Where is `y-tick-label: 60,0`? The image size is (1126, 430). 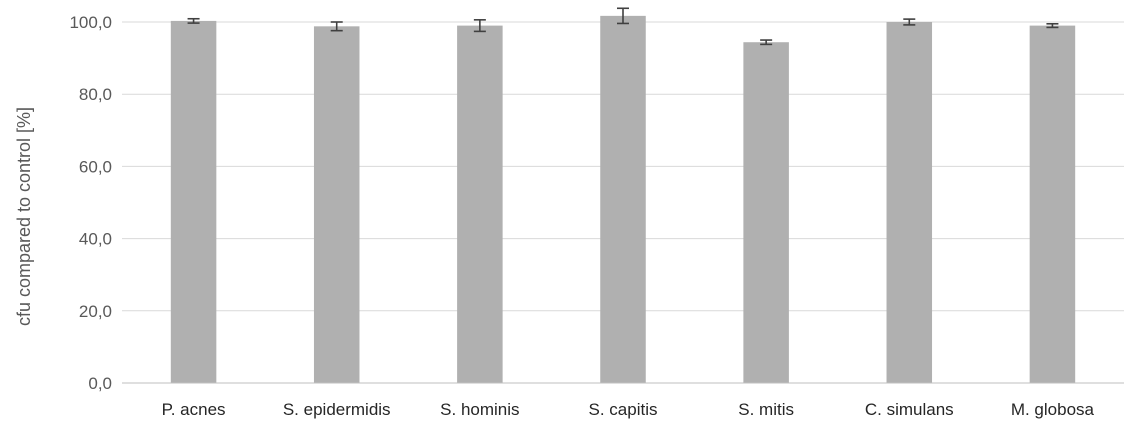
y-tick-label: 60,0 is located at coordinates (95, 166).